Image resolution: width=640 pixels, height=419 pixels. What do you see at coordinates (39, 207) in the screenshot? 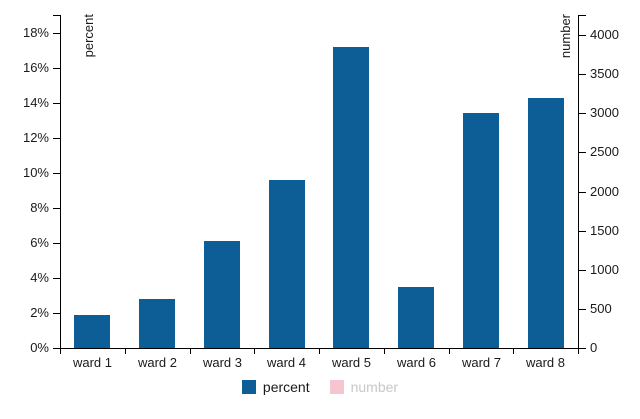
I see `left-axis-tick-label: 8%` at bounding box center [39, 207].